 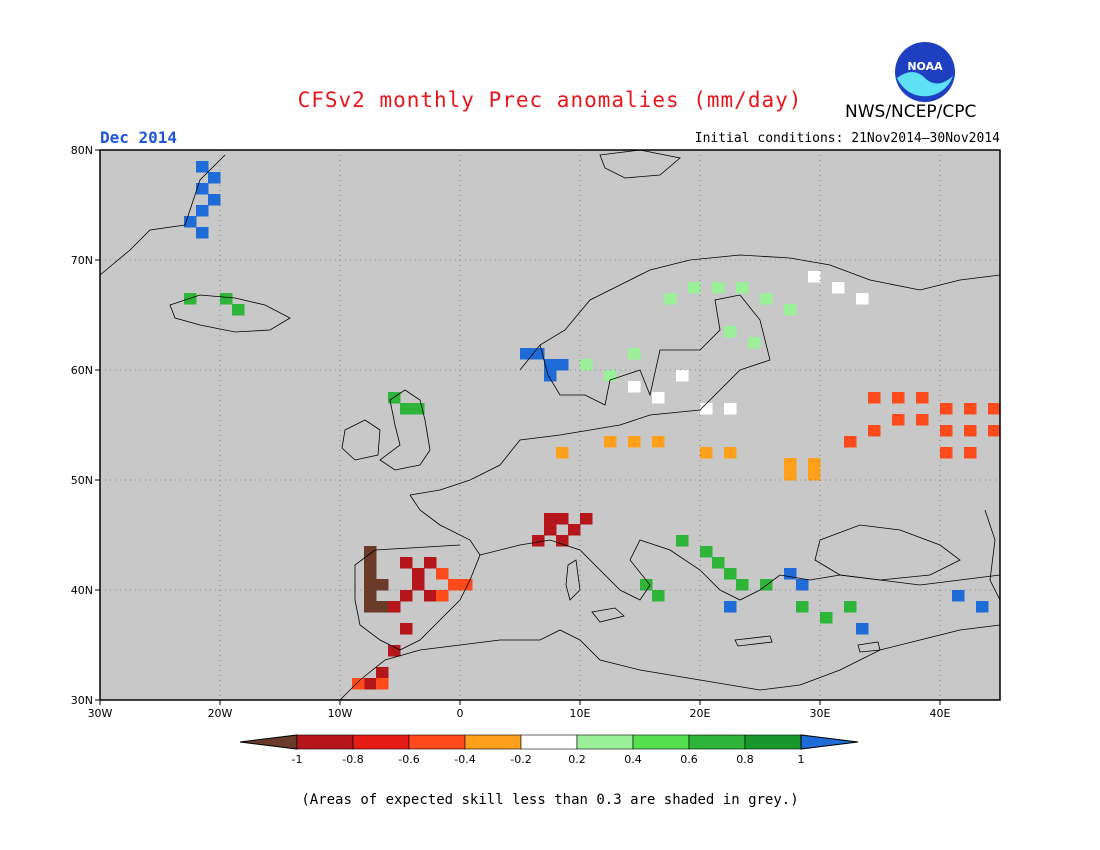 I want to click on noaa-logo: NOAA, so click(x=925, y=72).